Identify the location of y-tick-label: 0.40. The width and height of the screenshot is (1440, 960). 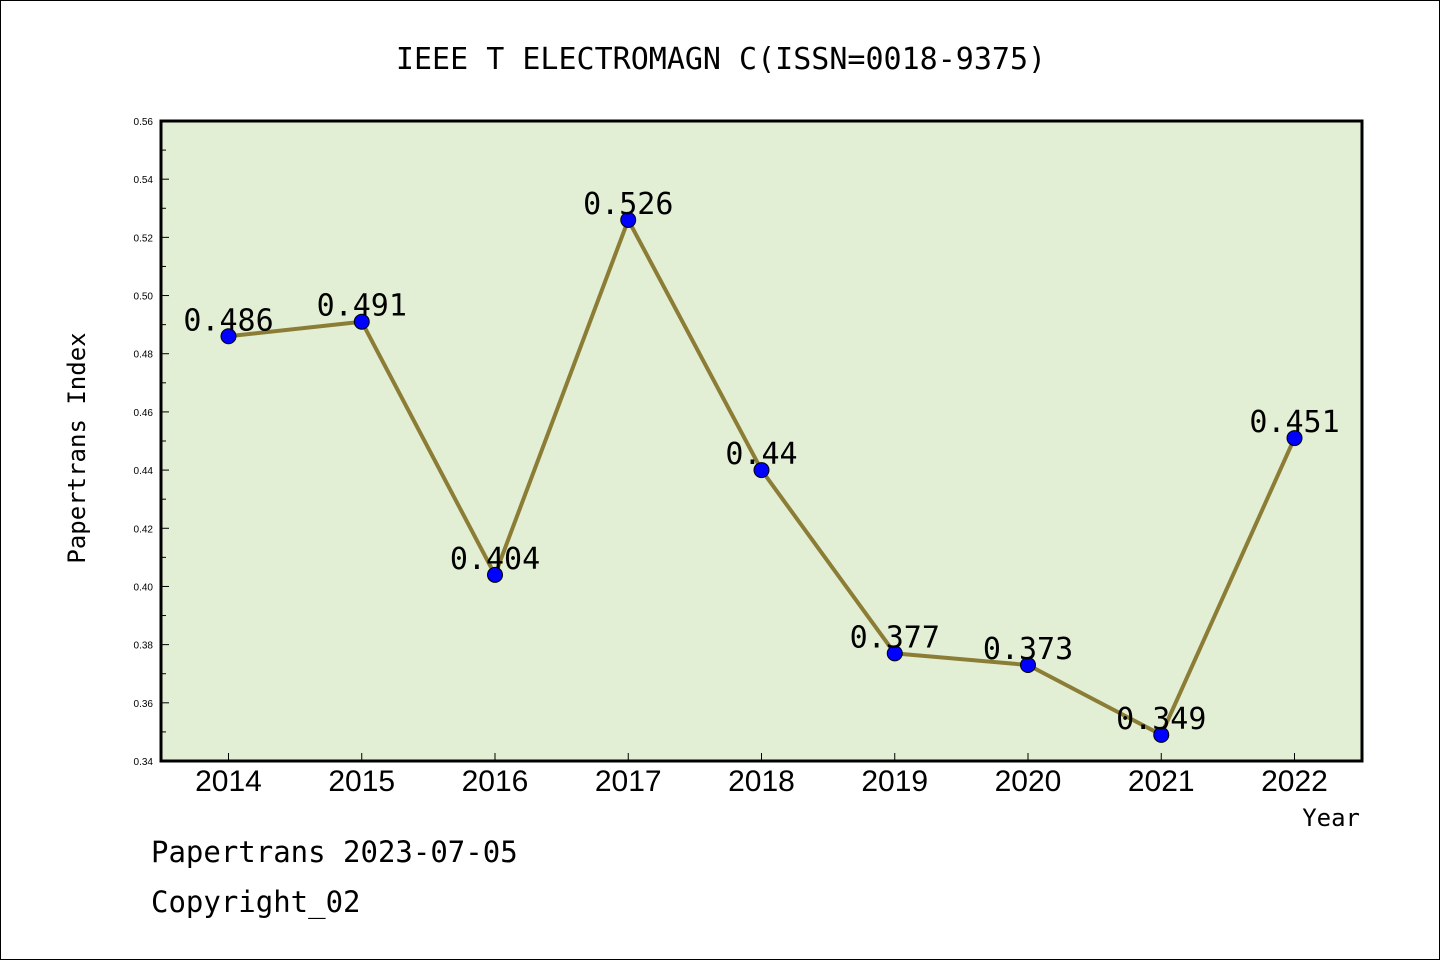
(144, 587).